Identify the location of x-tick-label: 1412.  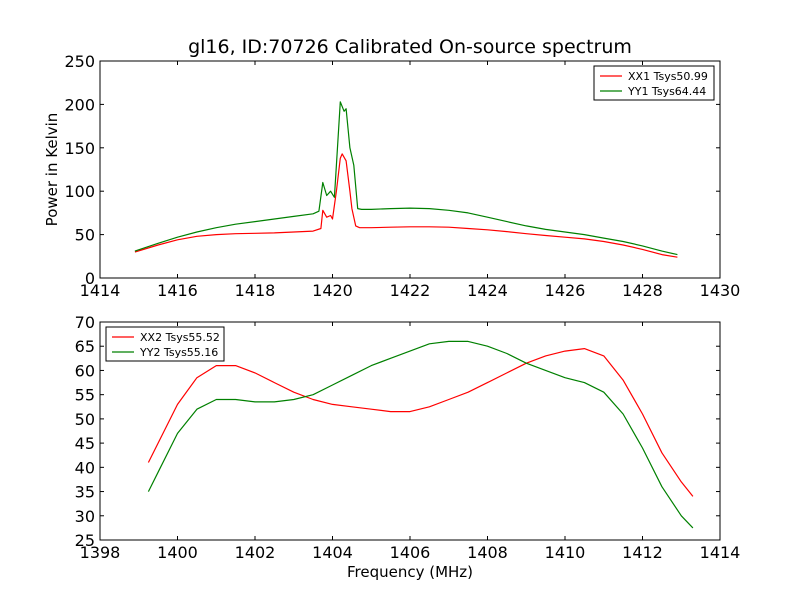
(642, 552).